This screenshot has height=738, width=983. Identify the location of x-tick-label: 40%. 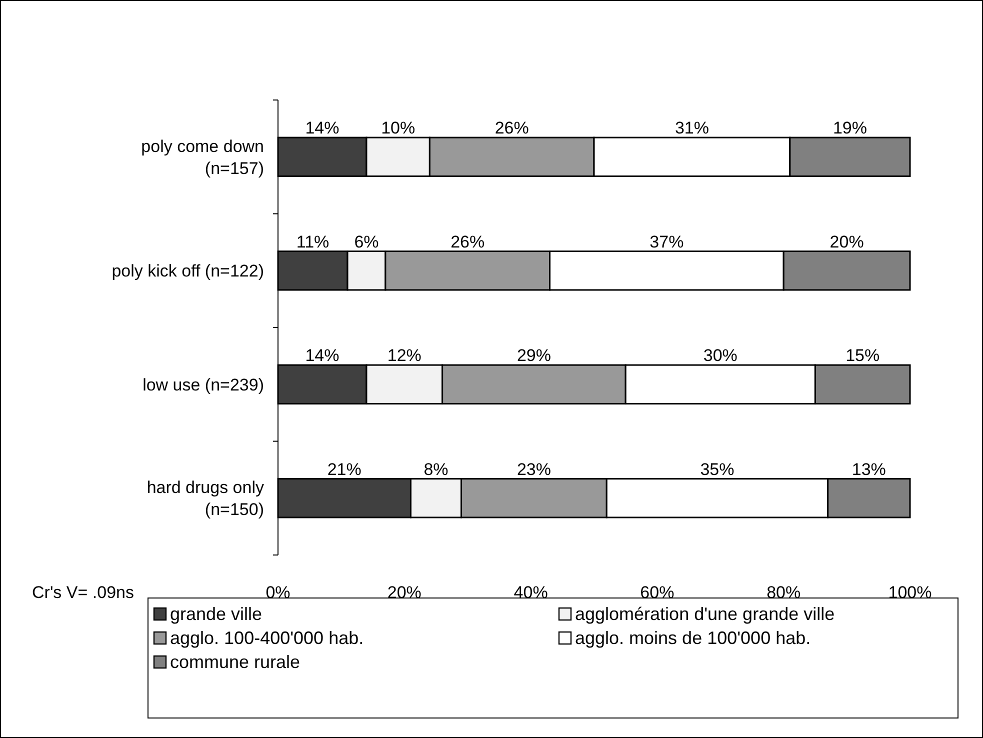
(531, 592).